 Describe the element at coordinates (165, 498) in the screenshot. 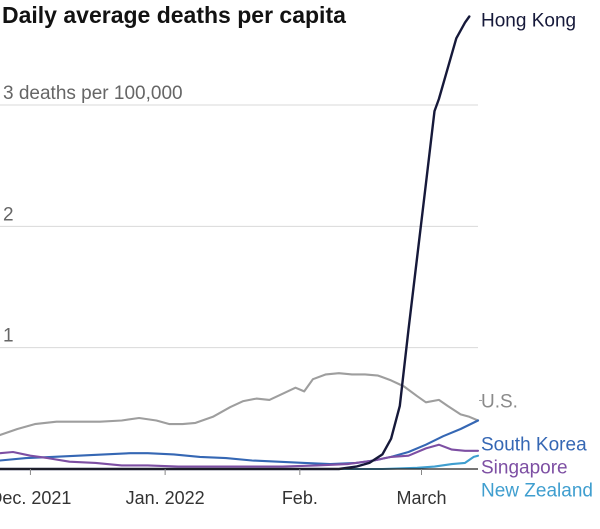

I see `x-tick-label: Jan. 2022` at that location.